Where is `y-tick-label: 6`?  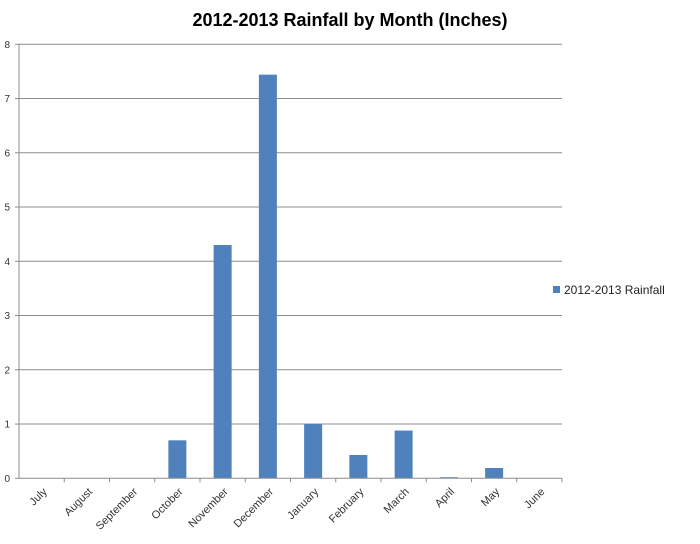
y-tick-label: 6 is located at coordinates (7, 153).